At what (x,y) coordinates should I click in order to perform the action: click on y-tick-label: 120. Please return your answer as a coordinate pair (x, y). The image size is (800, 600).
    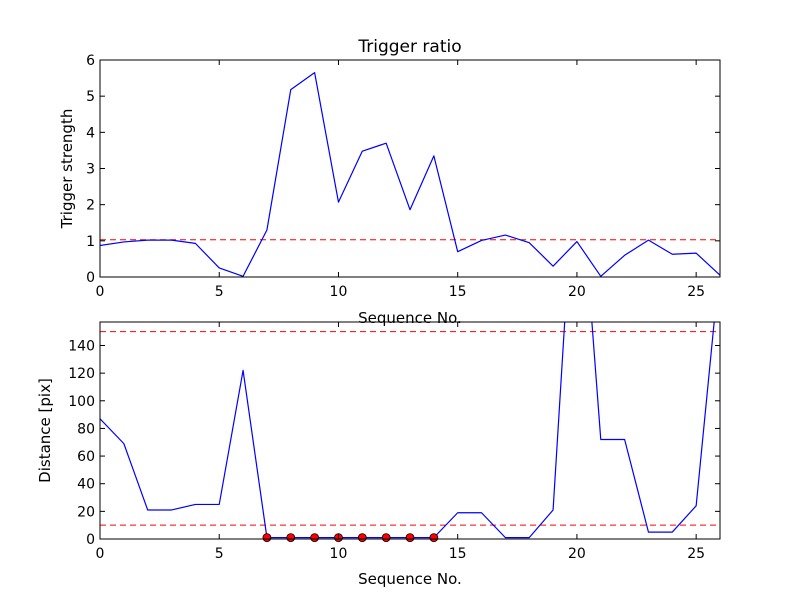
    Looking at the image, I should click on (81, 374).